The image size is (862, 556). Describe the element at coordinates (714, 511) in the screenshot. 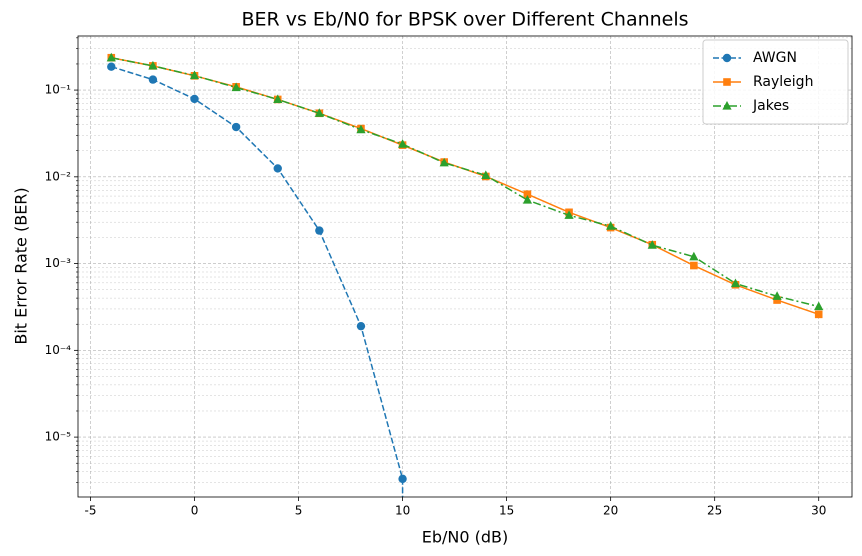

I see `x-tick-label: 25` at that location.